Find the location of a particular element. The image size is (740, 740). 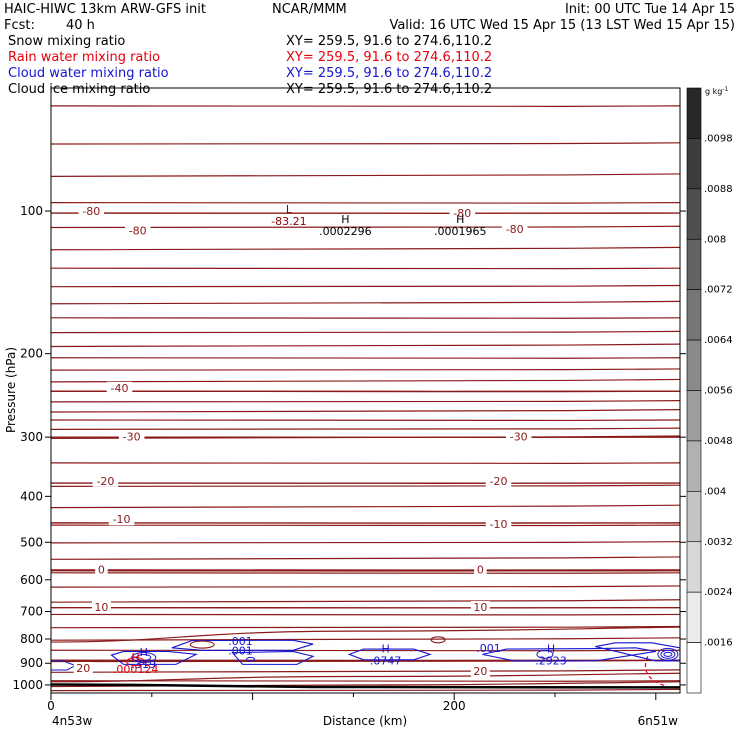

isotherm-label: 10 is located at coordinates (480, 607).